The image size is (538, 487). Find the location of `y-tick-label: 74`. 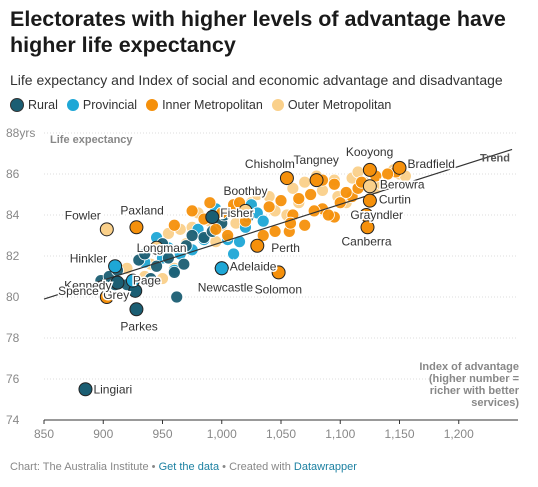

y-tick-label: 74 is located at coordinates (13, 420).